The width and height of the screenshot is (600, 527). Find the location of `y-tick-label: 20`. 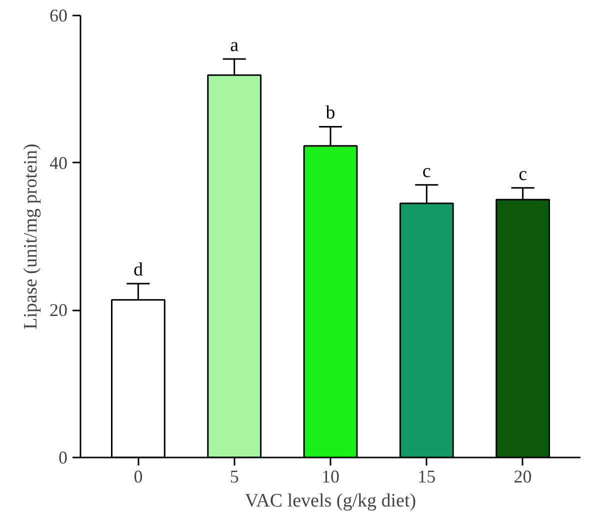

y-tick-label: 20 is located at coordinates (59, 310).